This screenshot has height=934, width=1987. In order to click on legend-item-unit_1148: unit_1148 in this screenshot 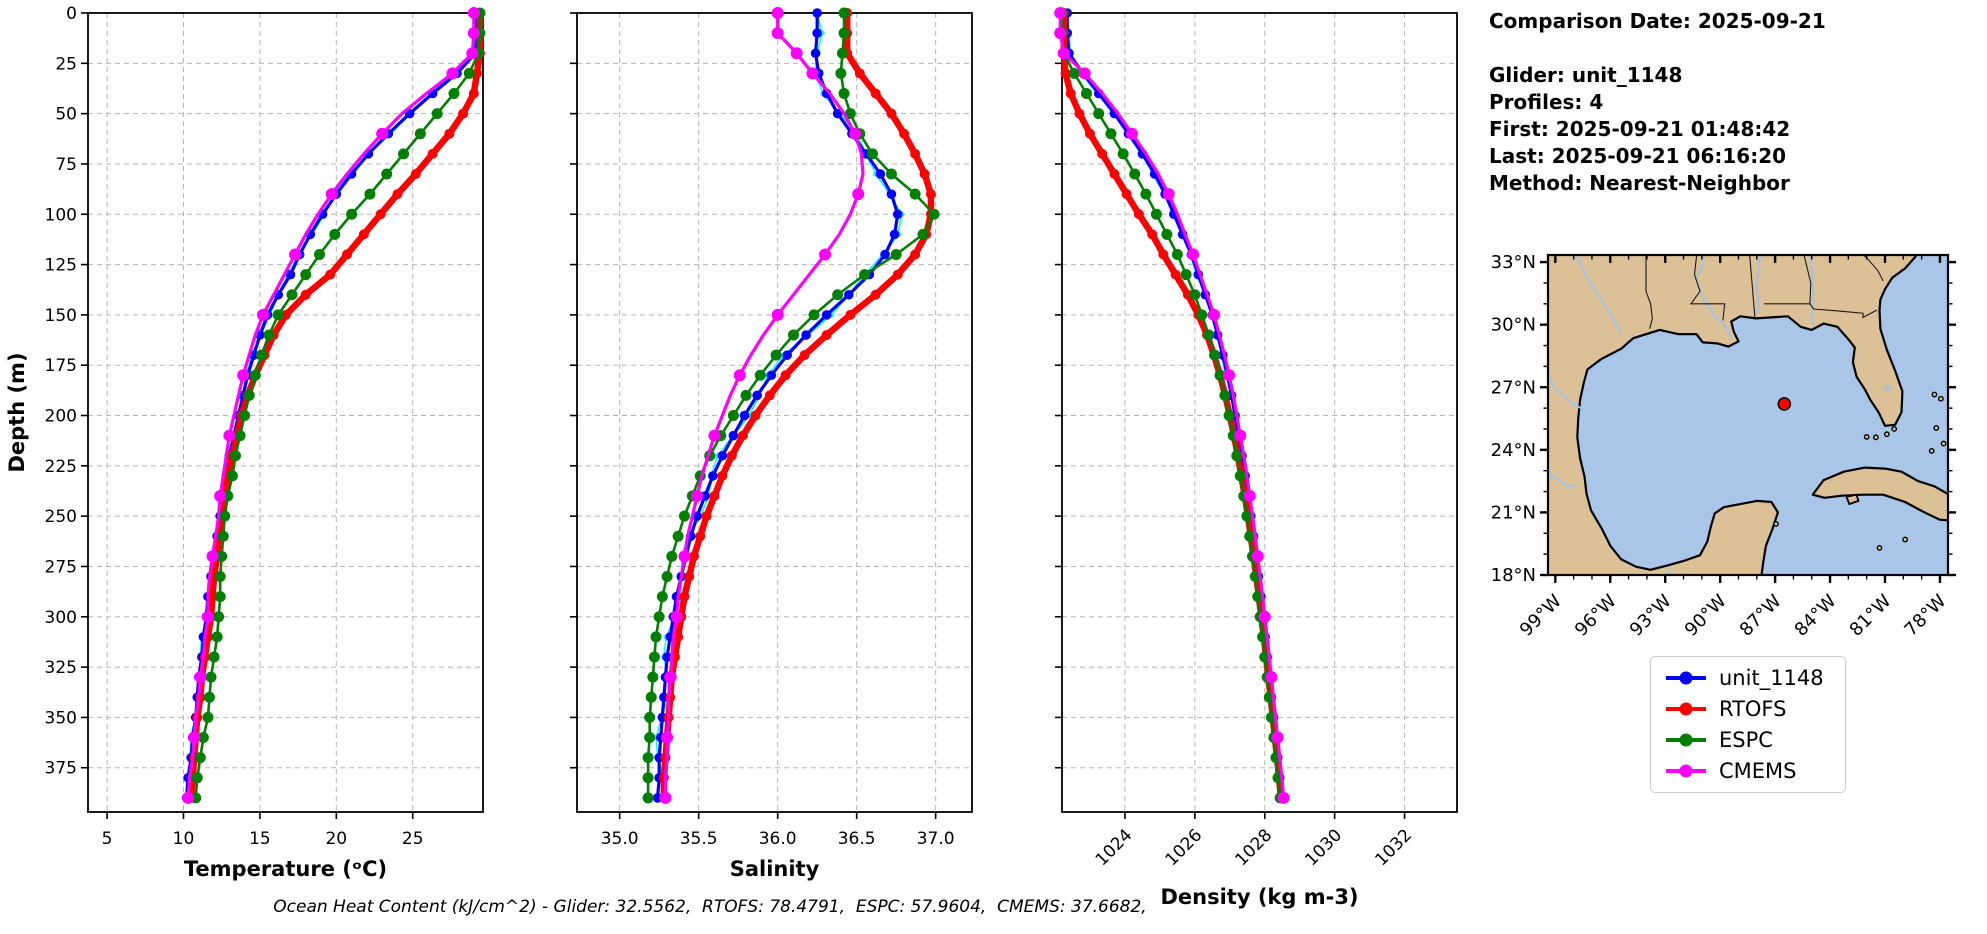, I will do `click(1748, 678)`.